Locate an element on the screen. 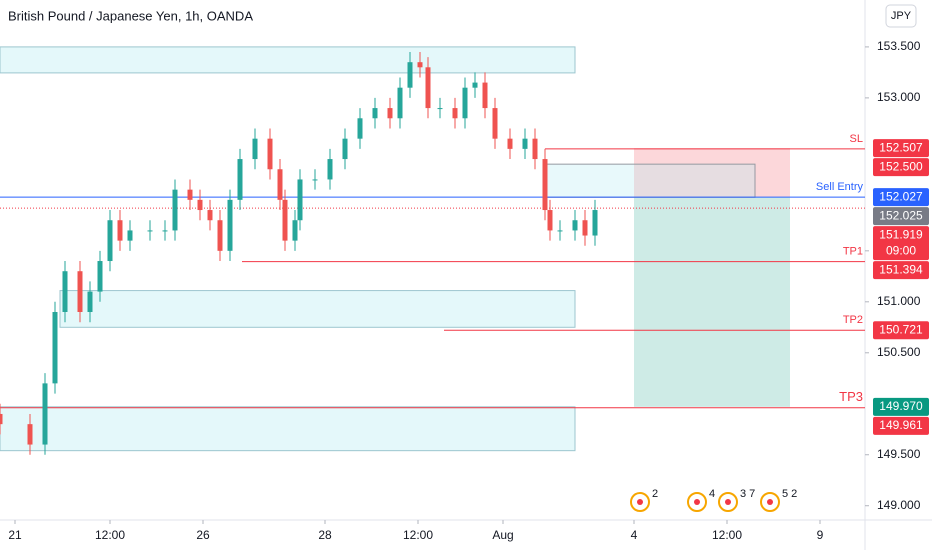 The width and height of the screenshot is (932, 550). price-badge-label: 149.970 is located at coordinates (901, 406).